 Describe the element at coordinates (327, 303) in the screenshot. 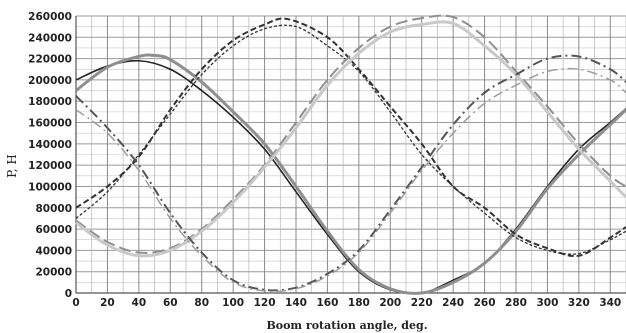

I see `x-tick-label: 160` at that location.